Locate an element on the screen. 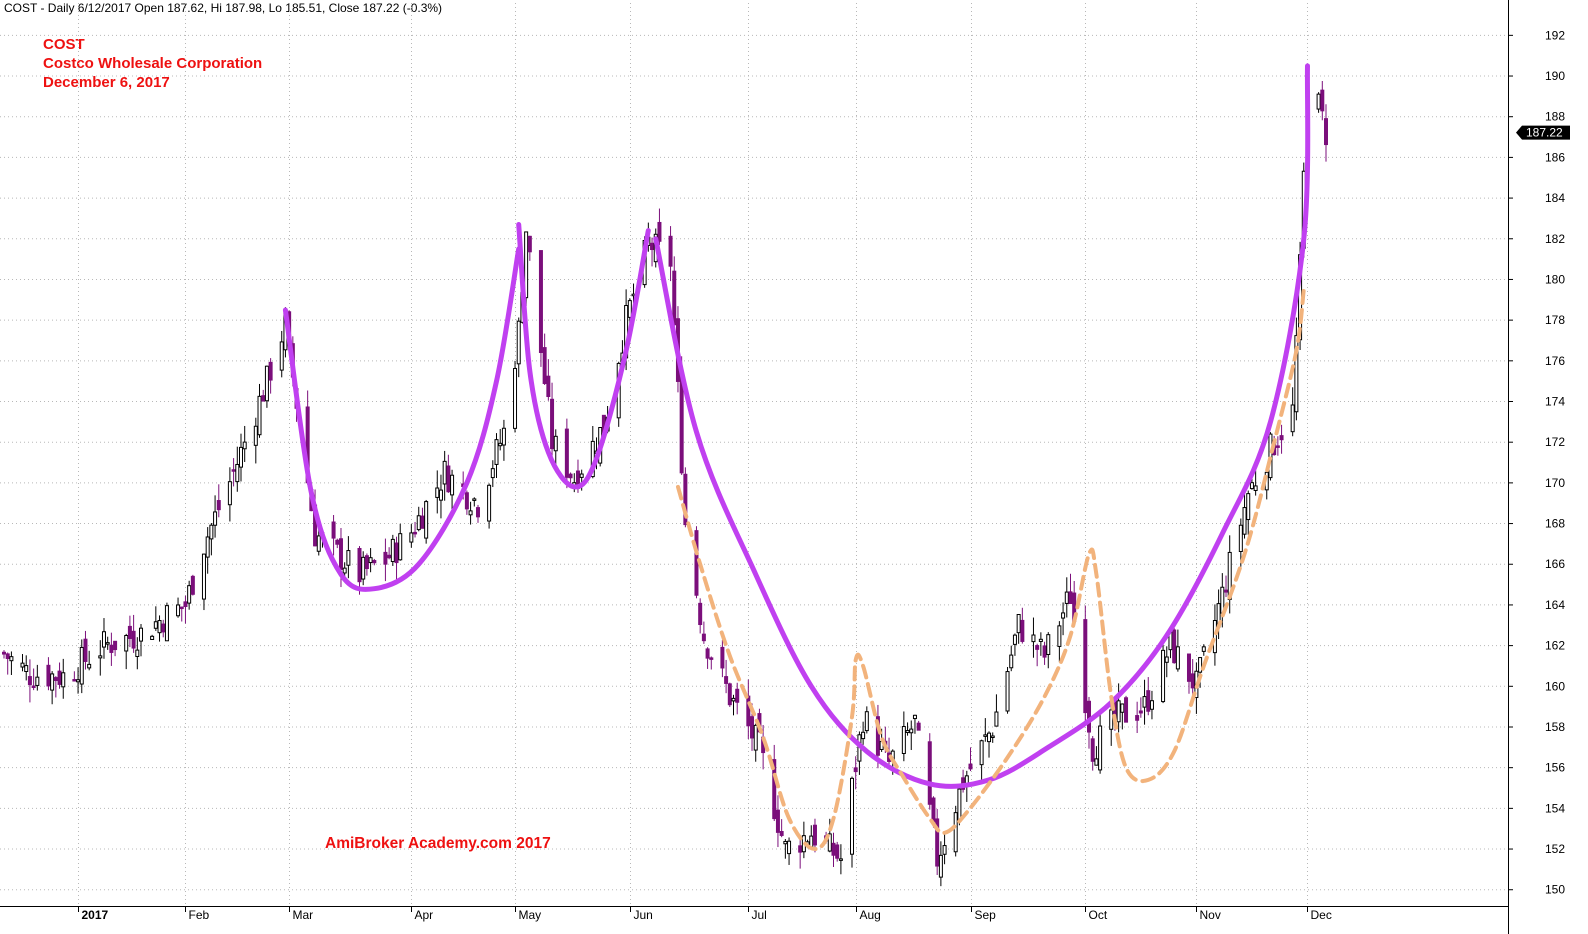 The width and height of the screenshot is (1588, 934). y-tick-label: 188 is located at coordinates (1555, 117).